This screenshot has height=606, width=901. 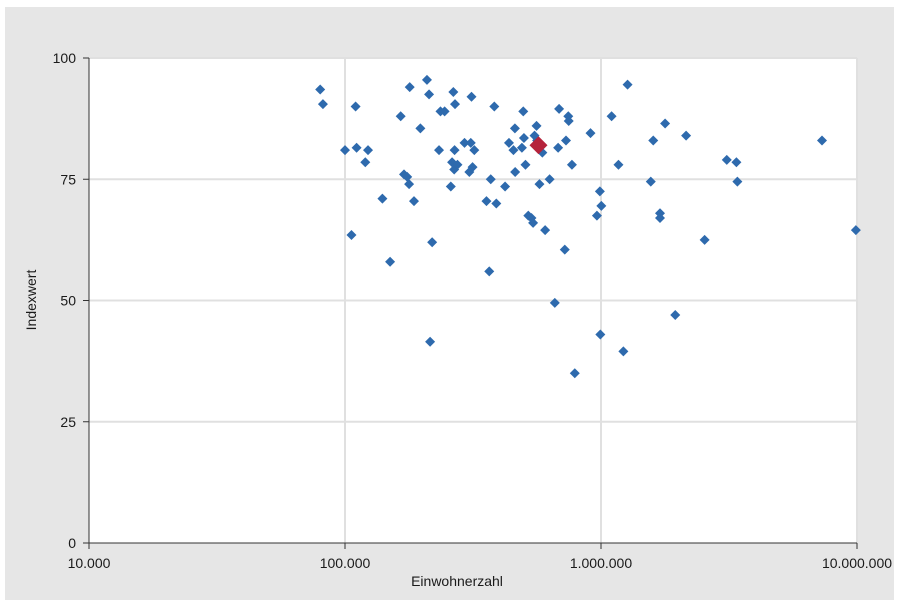 I want to click on y-tick-label: 75, so click(x=68, y=179).